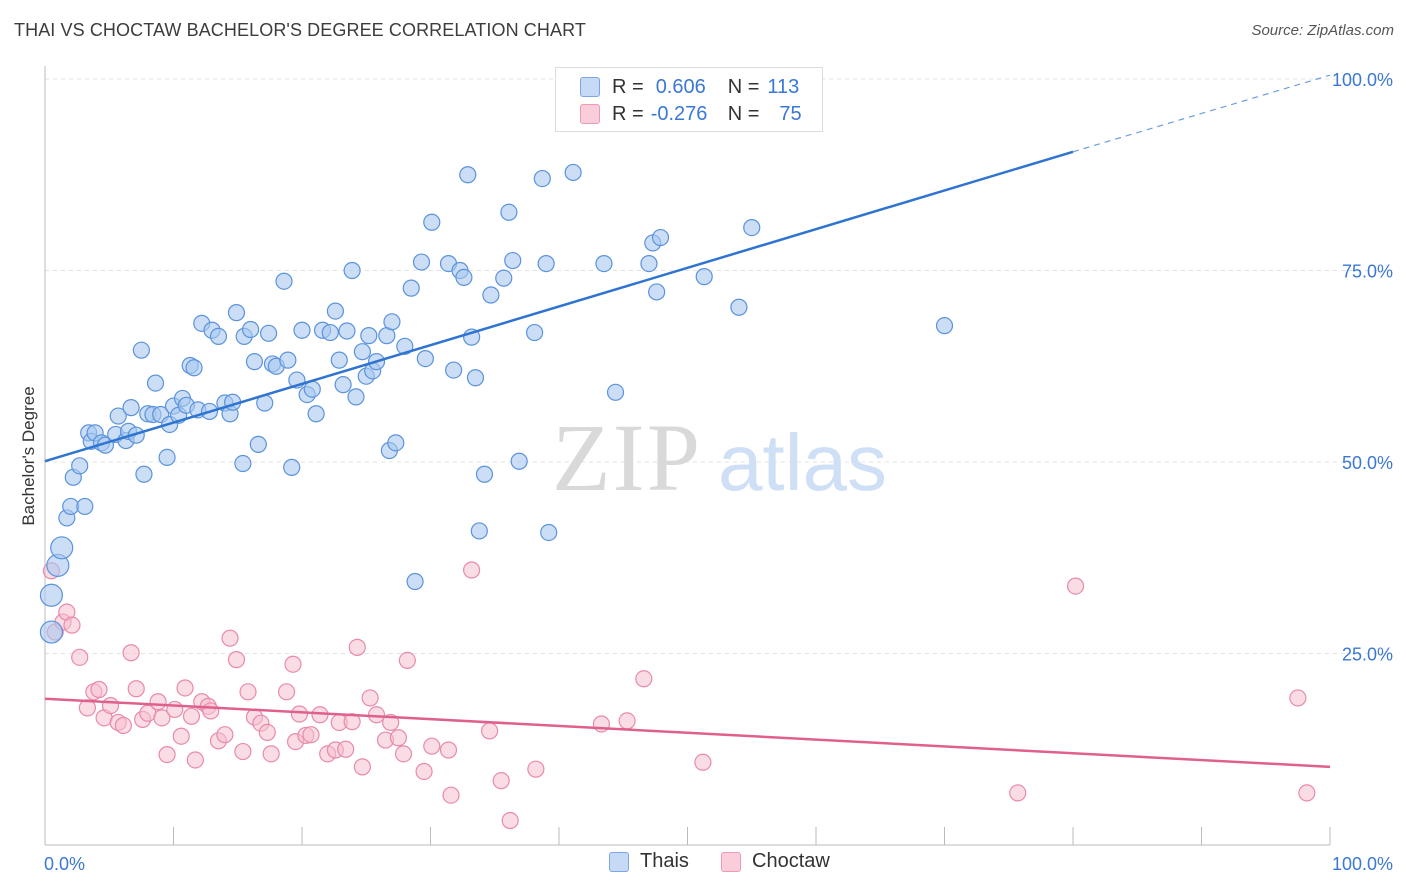 This screenshot has width=1406, height=892. I want to click on choctaw-trend-line, so click(687, 733).